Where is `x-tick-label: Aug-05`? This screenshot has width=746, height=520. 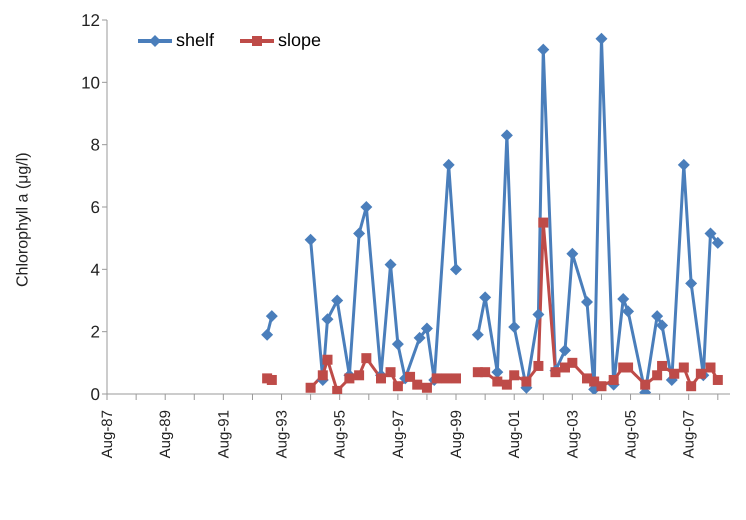 x-tick-label: Aug-05 is located at coordinates (631, 434).